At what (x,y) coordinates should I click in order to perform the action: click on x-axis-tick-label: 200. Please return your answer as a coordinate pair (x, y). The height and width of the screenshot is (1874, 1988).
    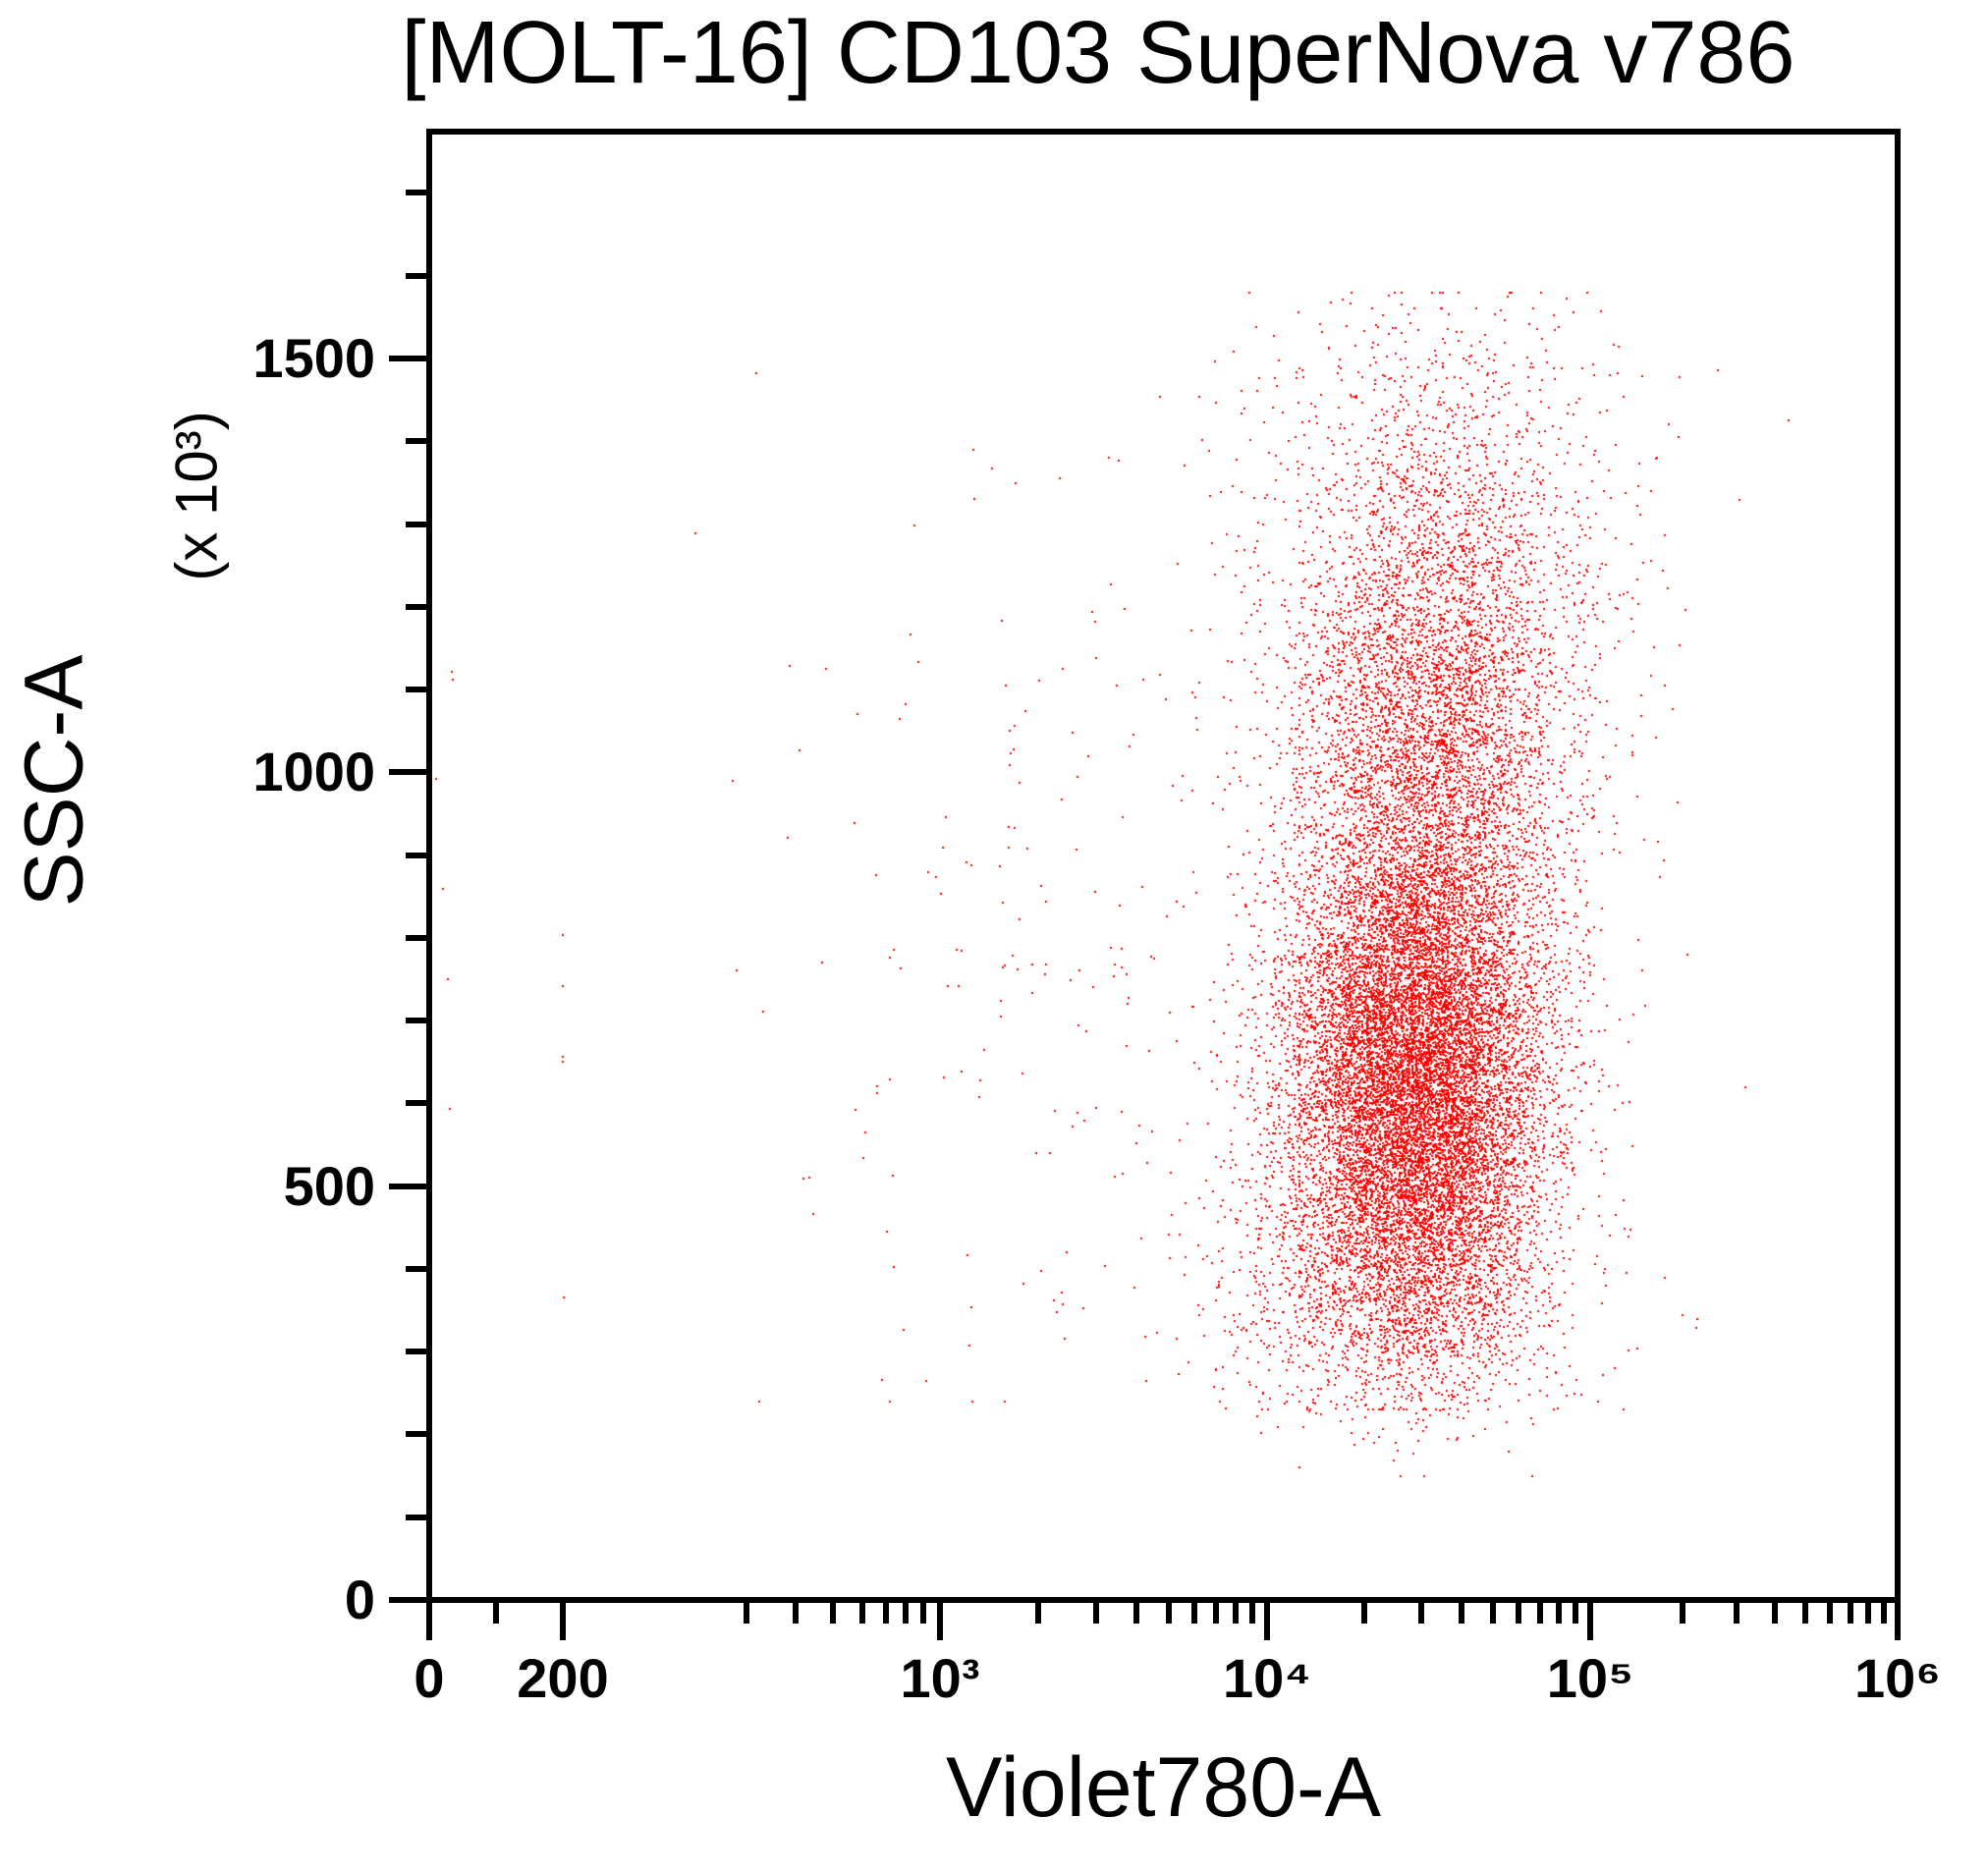
    Looking at the image, I should click on (563, 1678).